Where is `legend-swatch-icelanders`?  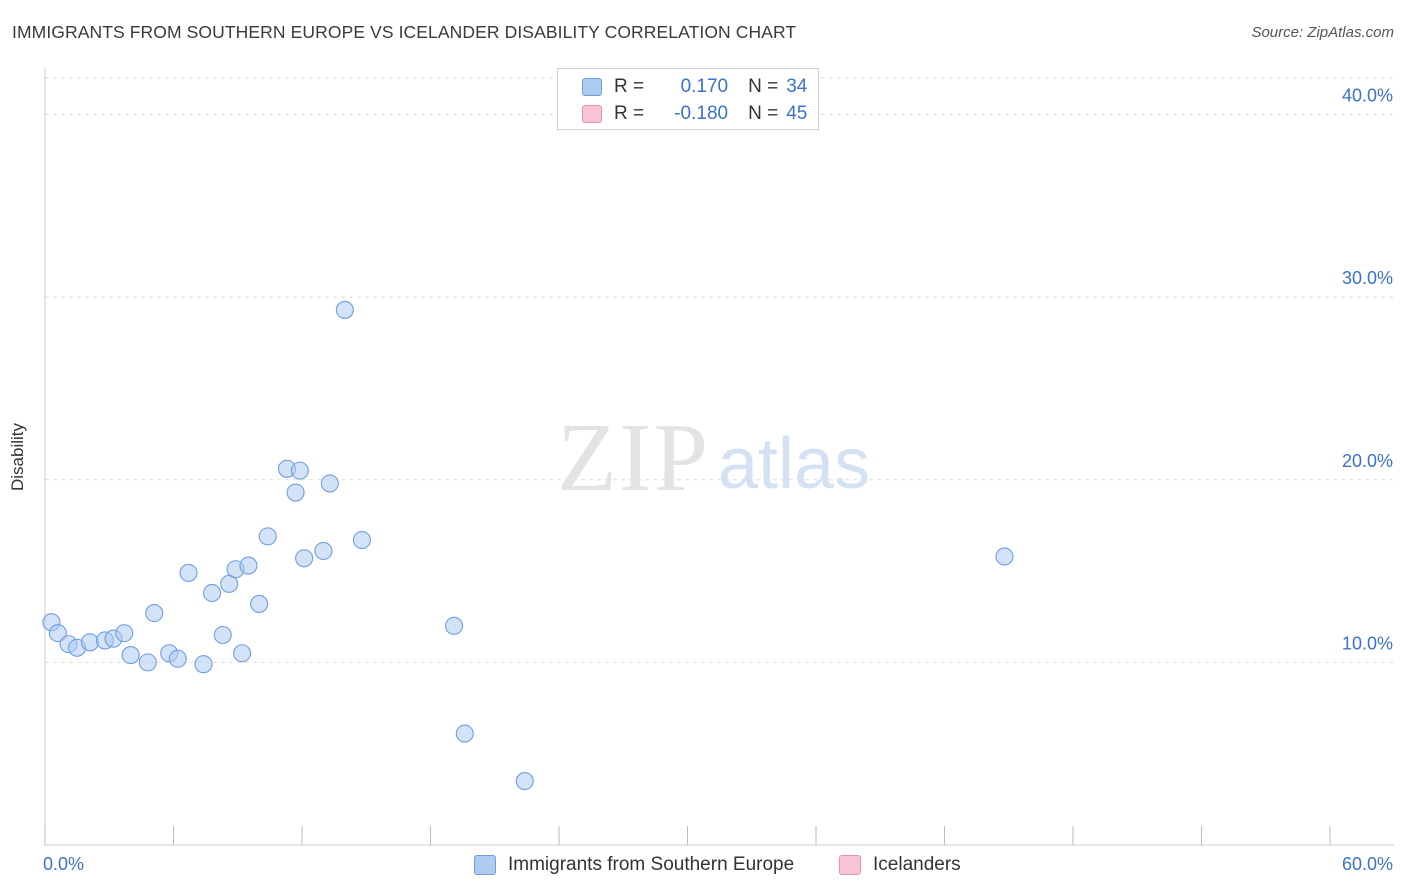 legend-swatch-icelanders is located at coordinates (592, 114).